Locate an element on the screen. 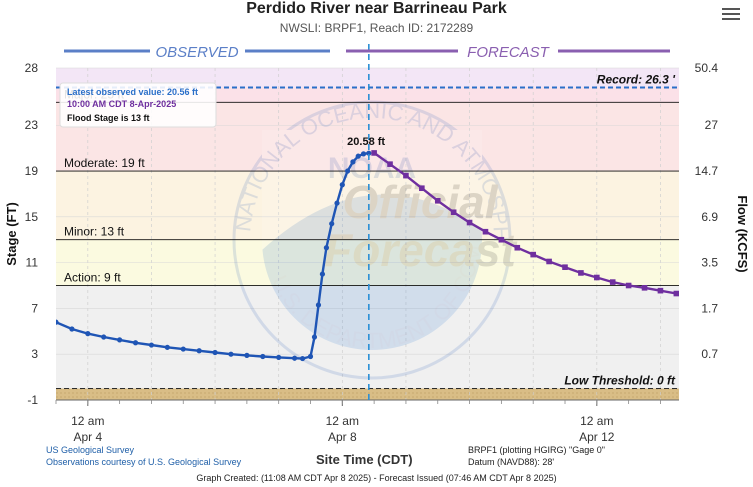  peak-label: 20.58 ft is located at coordinates (366, 142).